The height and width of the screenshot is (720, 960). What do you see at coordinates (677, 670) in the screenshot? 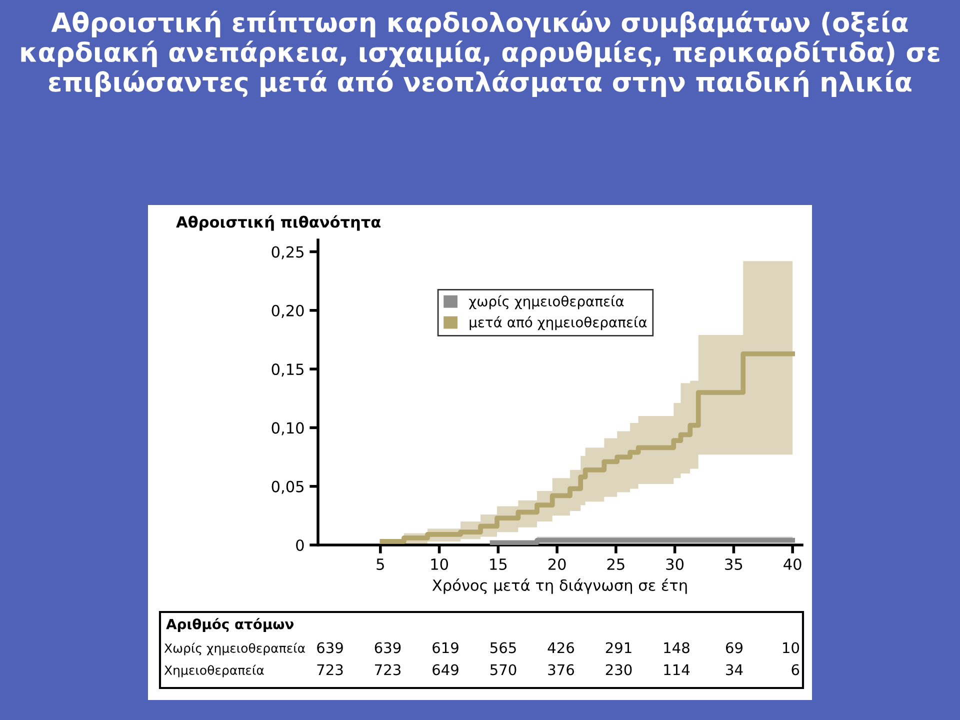
I see `text: 114` at bounding box center [677, 670].